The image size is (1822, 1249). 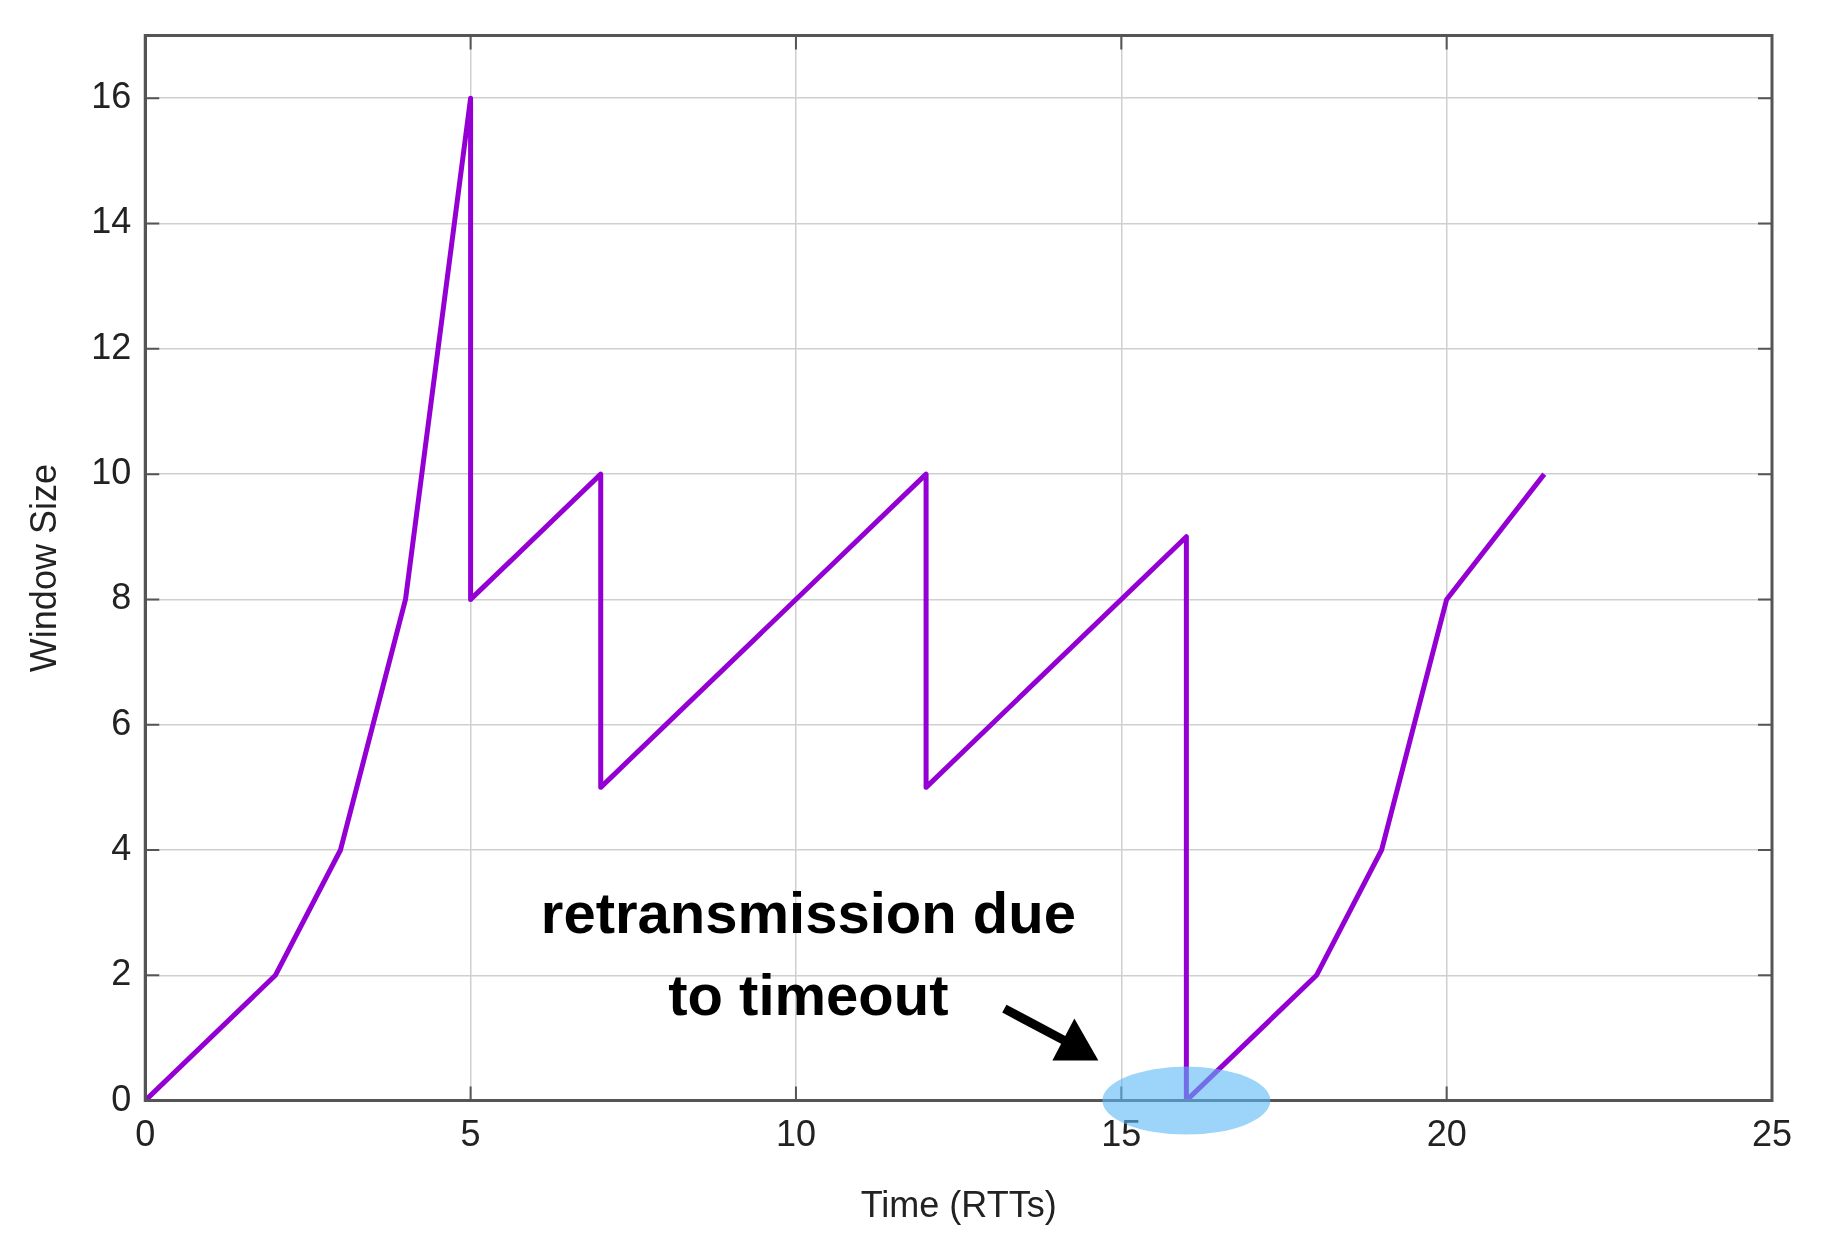 I want to click on x-tick-label: 20, so click(x=1446, y=1134).